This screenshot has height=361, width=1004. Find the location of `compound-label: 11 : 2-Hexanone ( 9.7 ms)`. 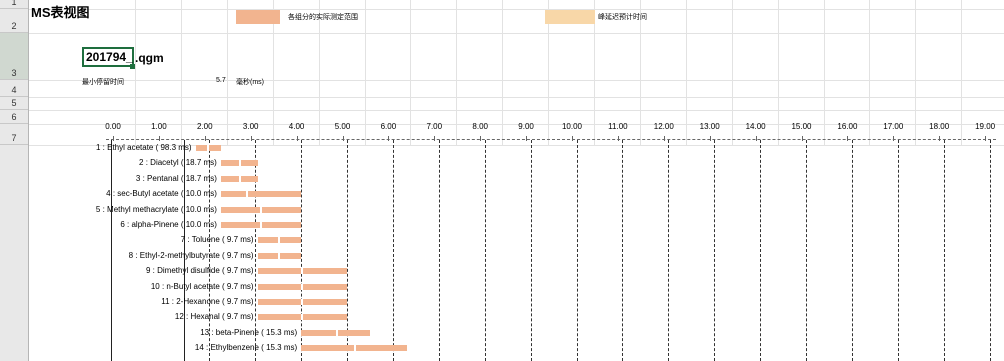

compound-label: 11 : 2-Hexanone ( 9.7 ms) is located at coordinates (207, 301).